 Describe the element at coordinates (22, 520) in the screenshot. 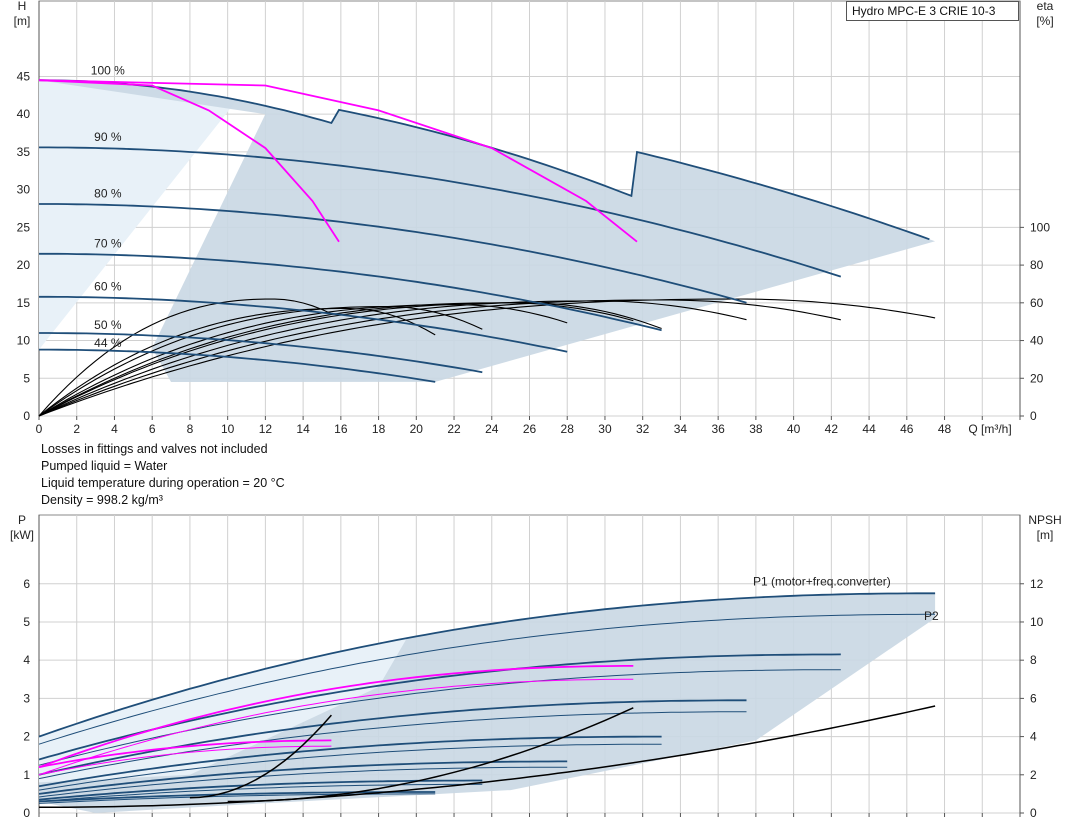

I see `y-axis-label: P` at that location.